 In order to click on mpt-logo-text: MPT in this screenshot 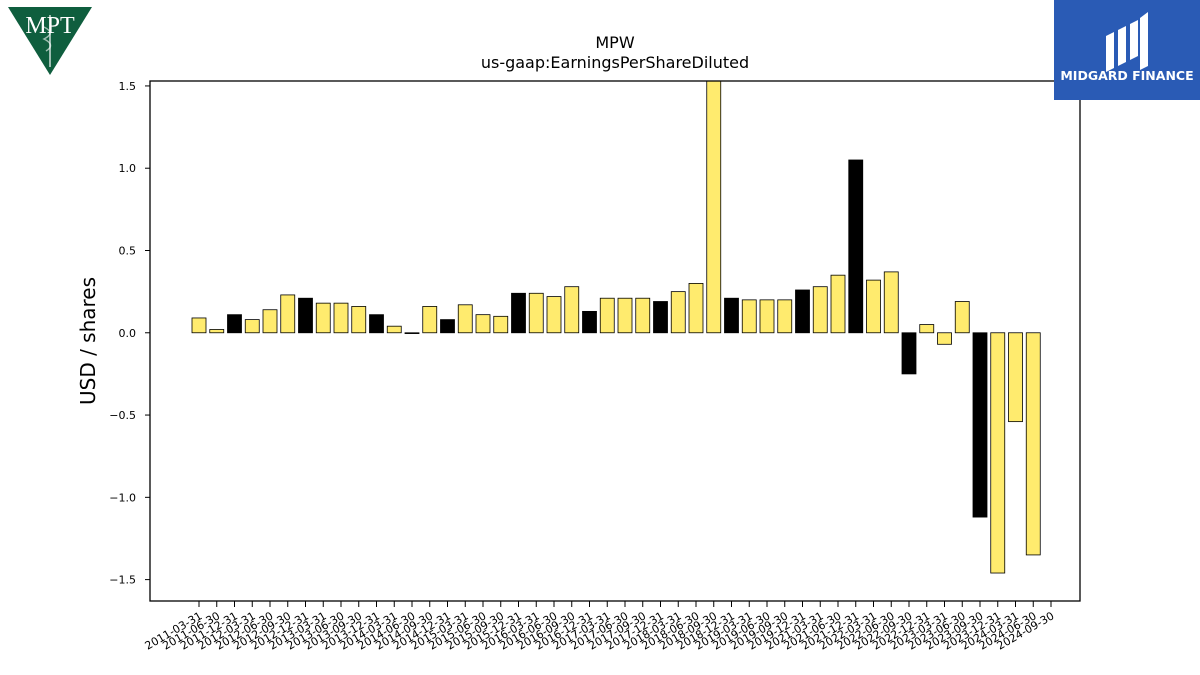, I will do `click(50, 26)`.